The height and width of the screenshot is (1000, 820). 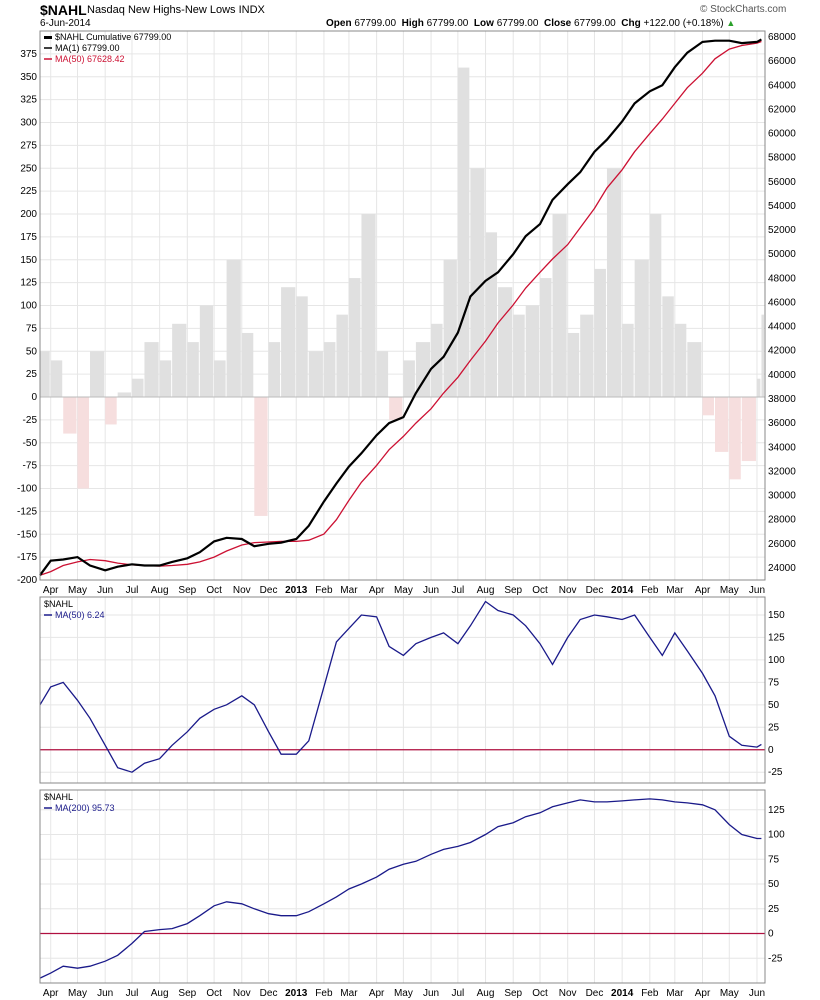 I want to click on main-right-tick-label: 68000, so click(x=782, y=37).